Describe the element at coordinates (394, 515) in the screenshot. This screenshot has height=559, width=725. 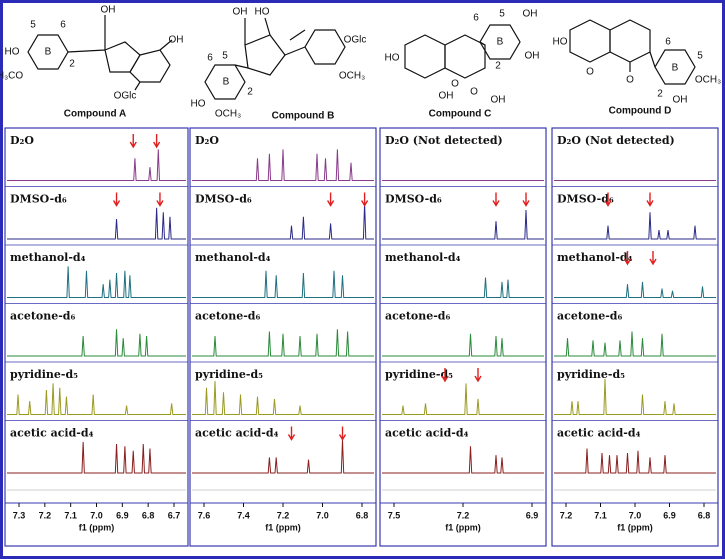
I see `tick-label: 7.5` at that location.